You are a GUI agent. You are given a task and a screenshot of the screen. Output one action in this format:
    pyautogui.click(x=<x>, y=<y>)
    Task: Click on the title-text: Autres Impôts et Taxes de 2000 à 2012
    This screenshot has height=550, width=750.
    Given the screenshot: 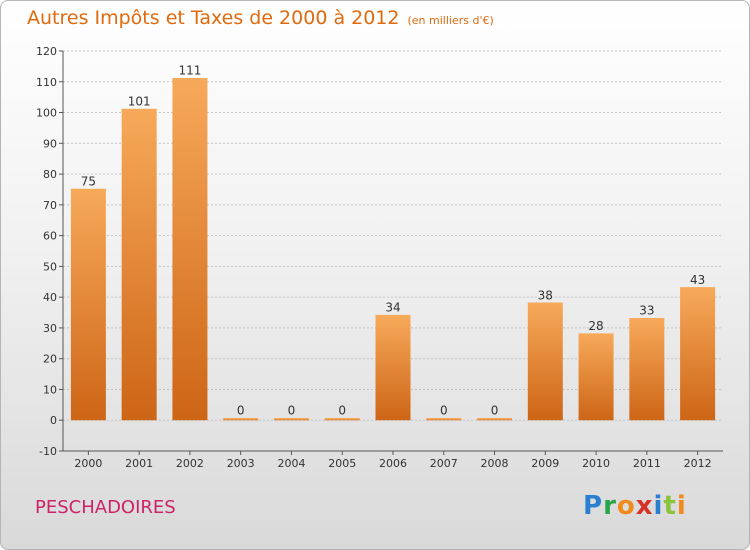 What is the action you would take?
    pyautogui.click(x=213, y=18)
    